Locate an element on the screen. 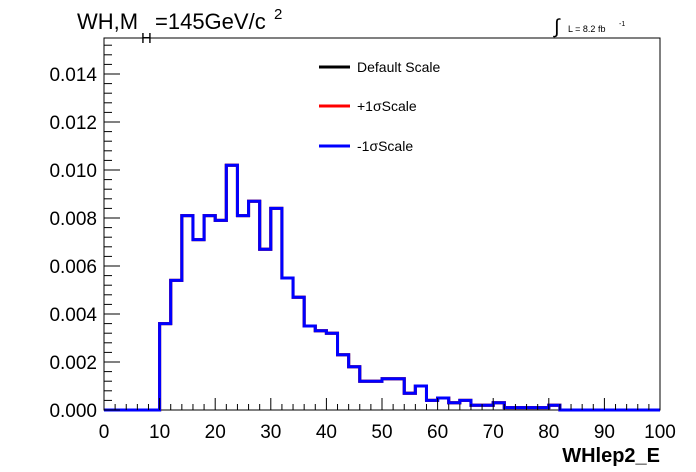 The width and height of the screenshot is (696, 472). x-tick-label: 0 is located at coordinates (104, 432).